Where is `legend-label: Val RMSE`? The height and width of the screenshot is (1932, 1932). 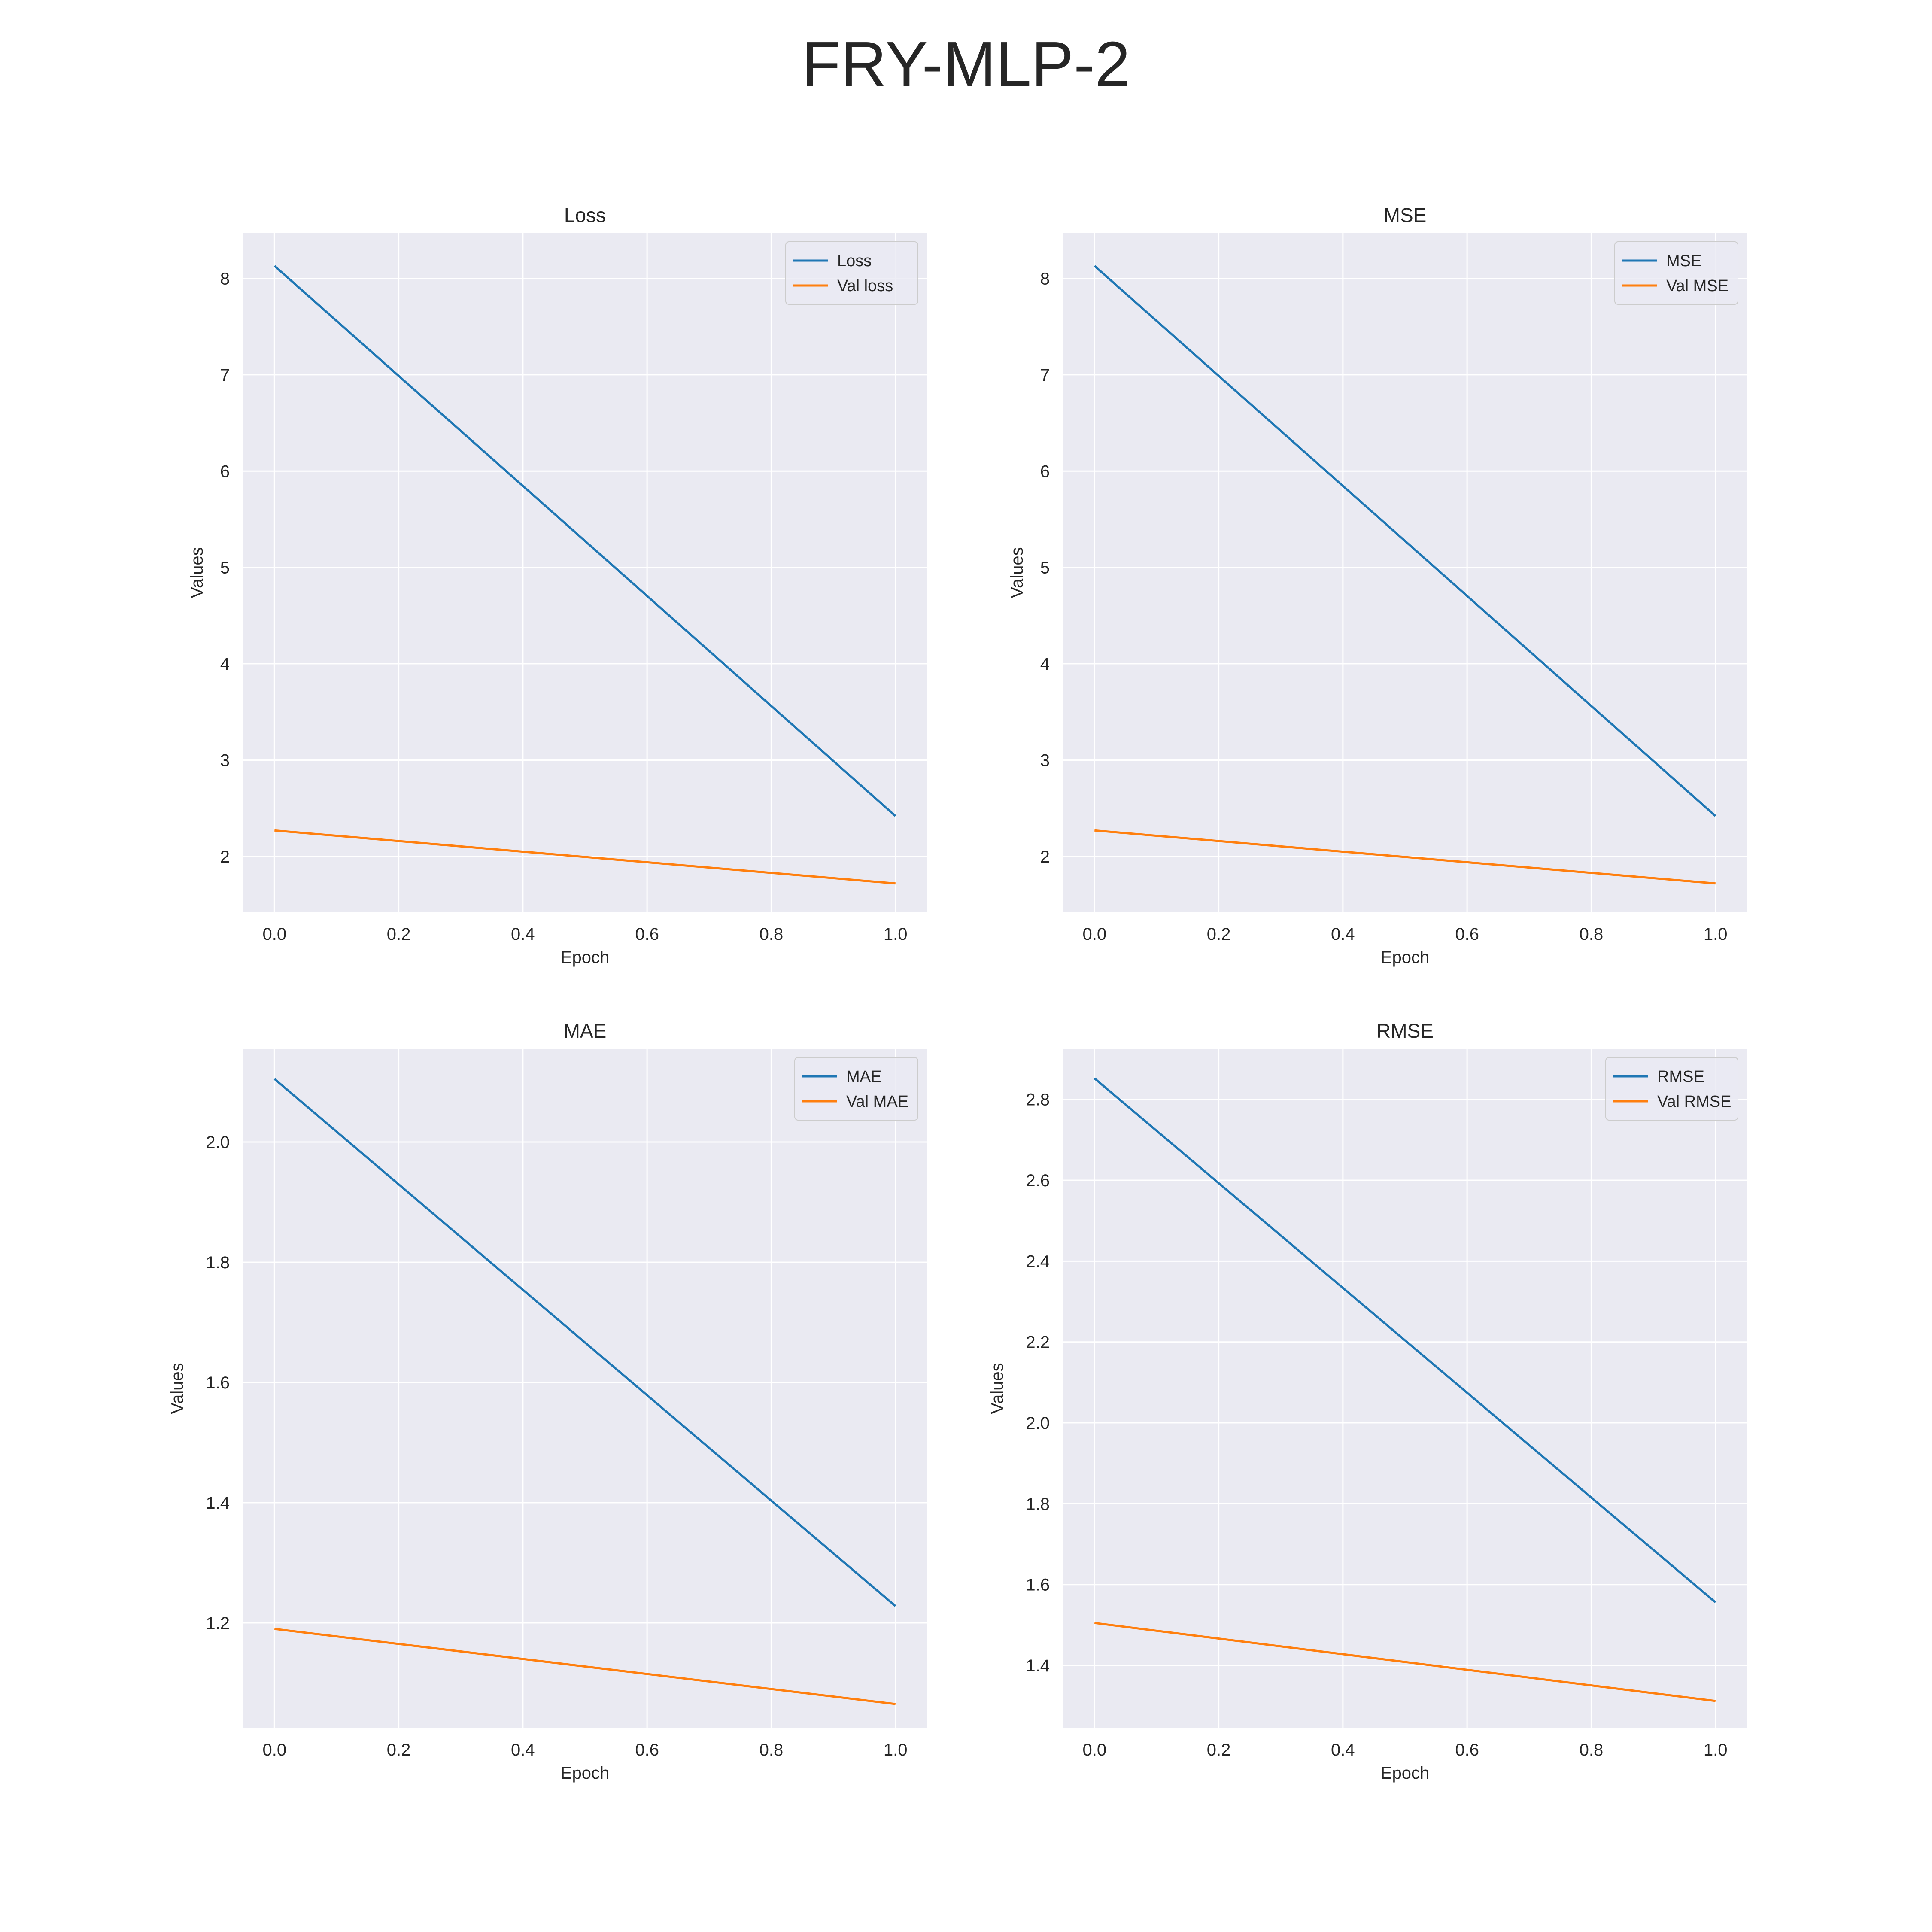
legend-label: Val RMSE is located at coordinates (1694, 1102).